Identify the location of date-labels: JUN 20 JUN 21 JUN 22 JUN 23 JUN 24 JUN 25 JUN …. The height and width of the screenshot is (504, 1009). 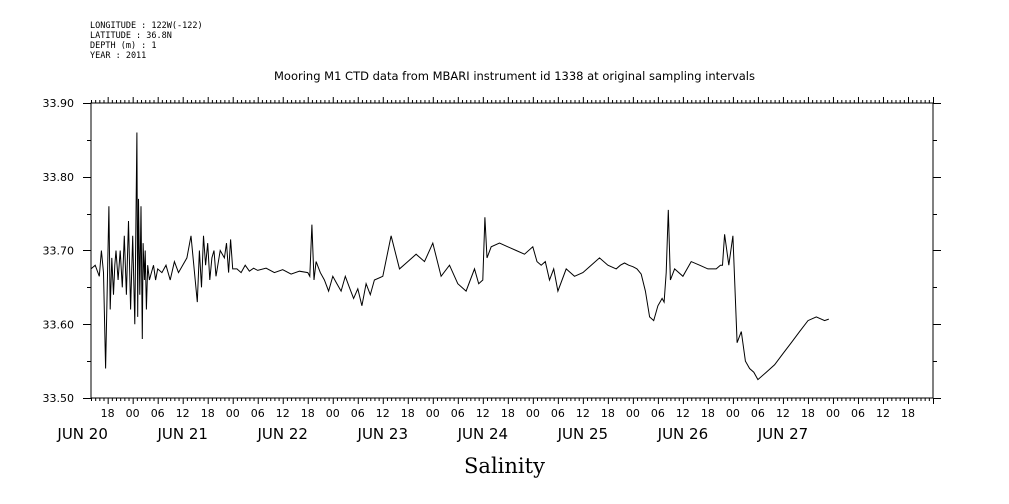
(432, 434).